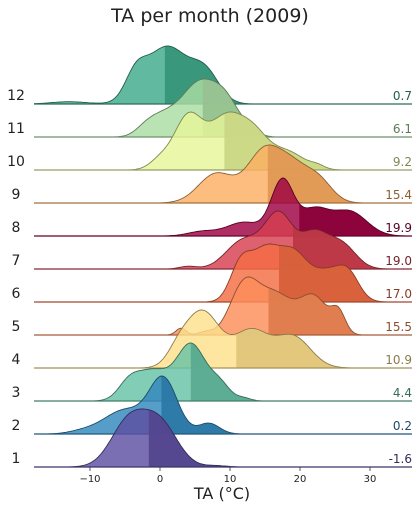 This screenshot has height=509, width=419. Describe the element at coordinates (212, 273) in the screenshot. I see `ridge-month-6: 6 17.0` at that location.